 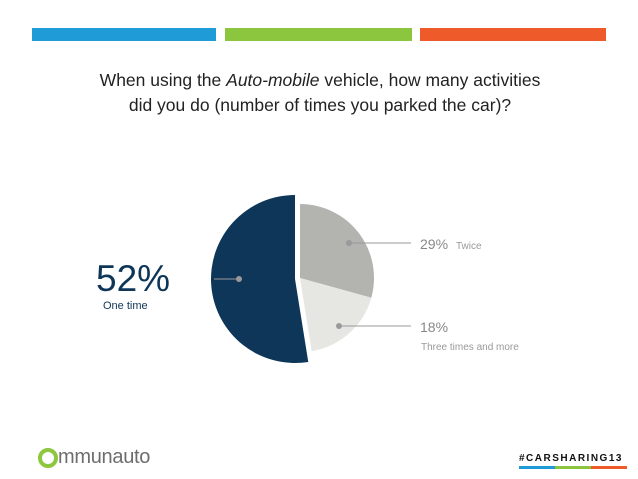 What do you see at coordinates (48, 457) in the screenshot?
I see `logo-c-mark` at bounding box center [48, 457].